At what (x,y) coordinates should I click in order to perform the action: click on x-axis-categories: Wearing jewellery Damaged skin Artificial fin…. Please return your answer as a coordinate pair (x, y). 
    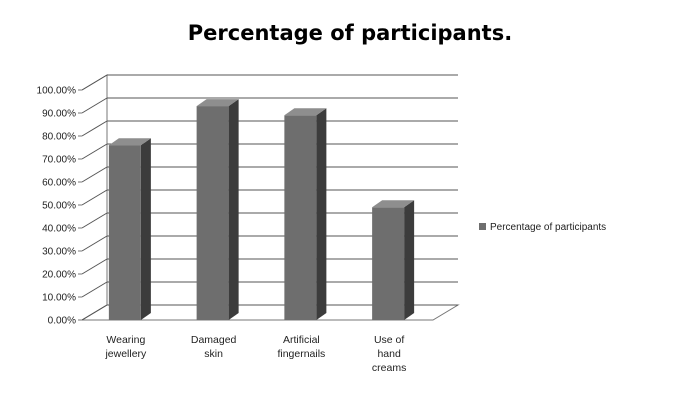
    Looking at the image, I should click on (255, 354).